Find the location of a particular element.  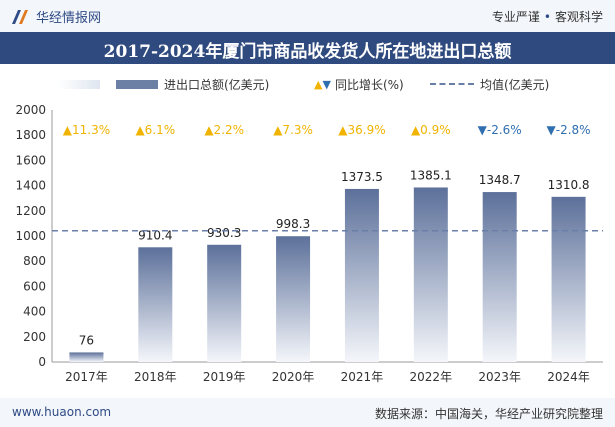

legend-dash-line is located at coordinates (452, 84).